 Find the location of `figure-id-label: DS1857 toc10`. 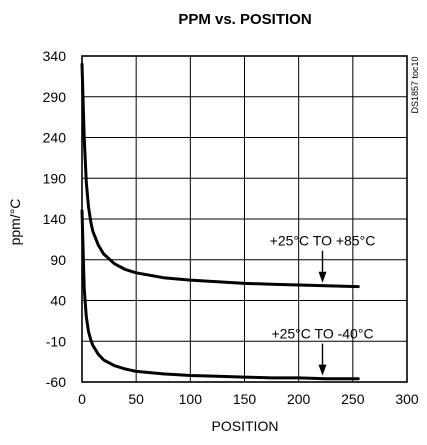

figure-id-label: DS1857 toc10 is located at coordinates (415, 84).